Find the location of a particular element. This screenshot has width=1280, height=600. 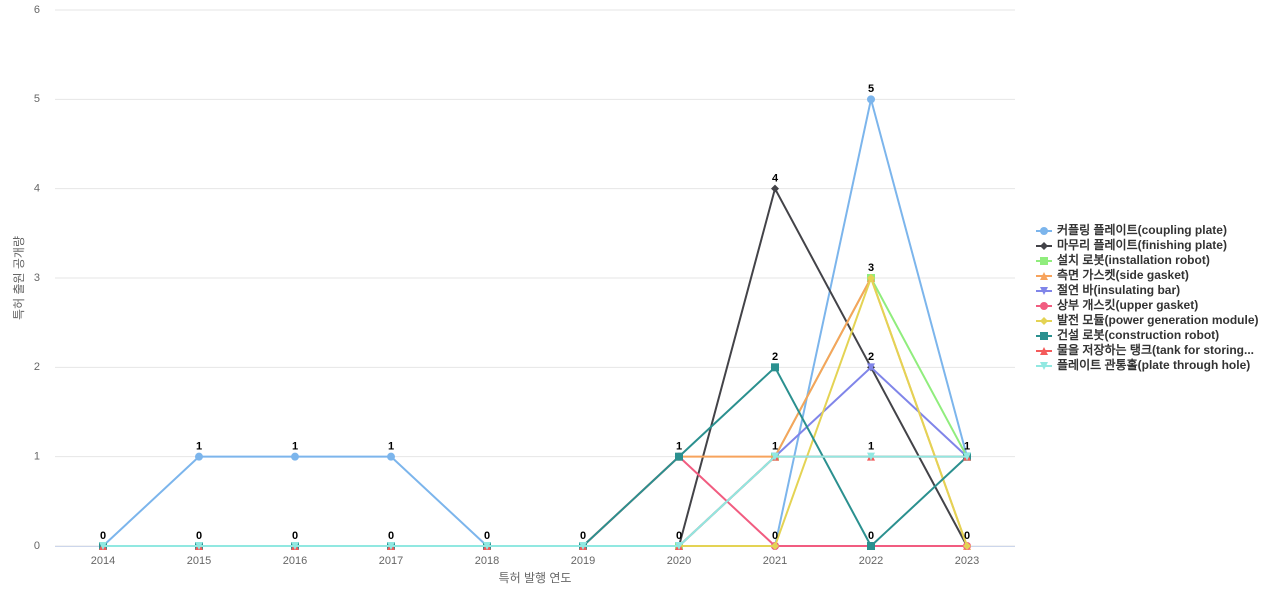

legend-item: 발전 모듈(power generation module) is located at coordinates (1147, 319).